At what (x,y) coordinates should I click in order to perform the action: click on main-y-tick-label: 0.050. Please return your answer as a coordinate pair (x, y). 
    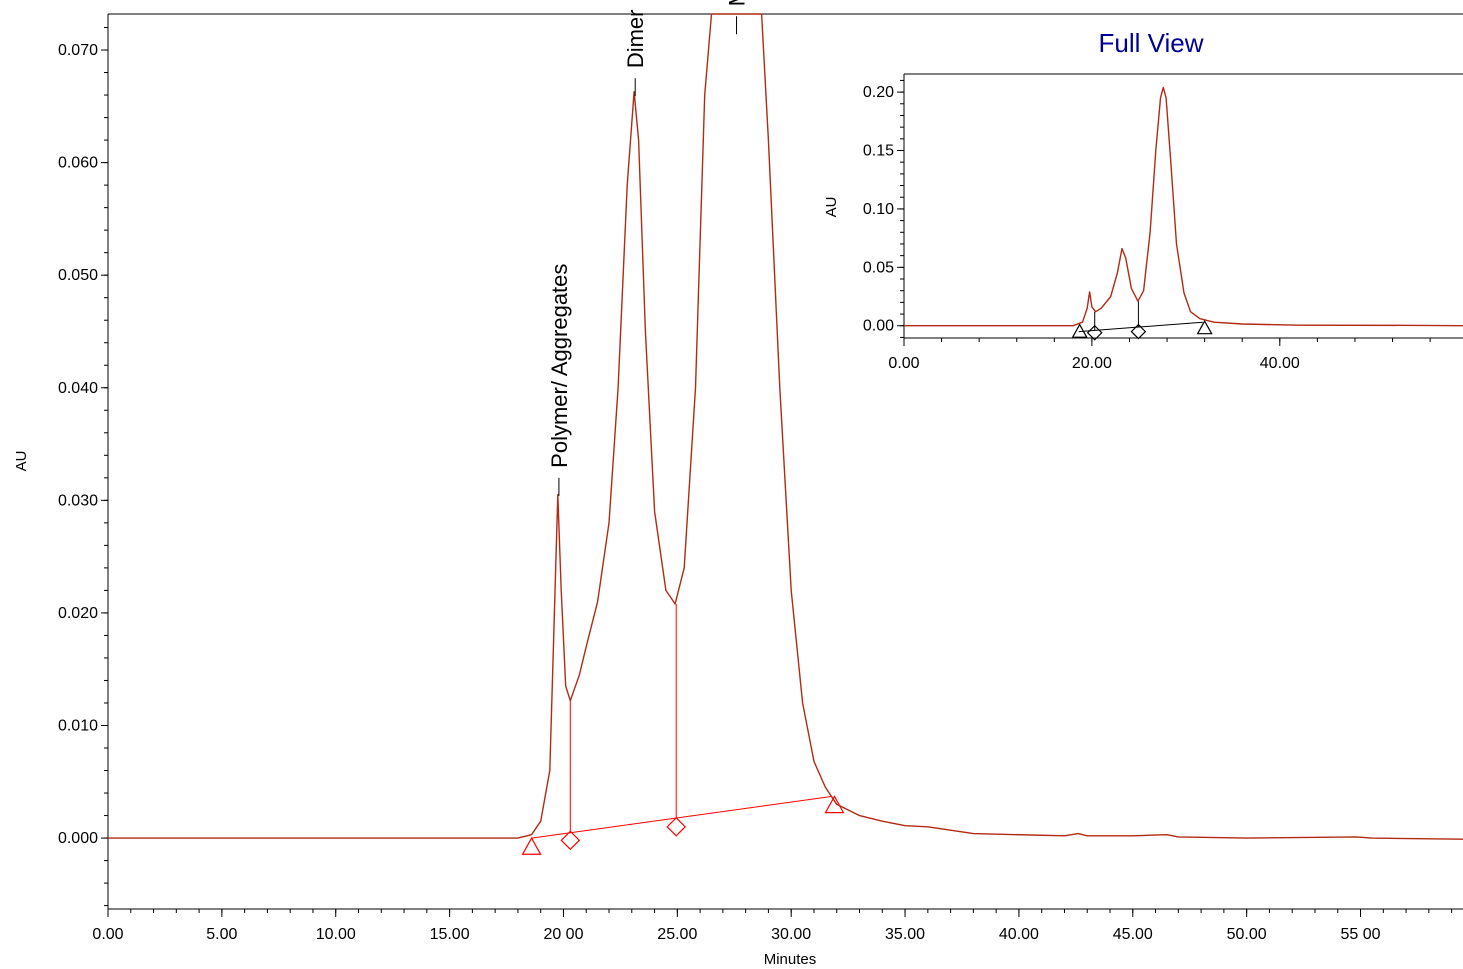
    Looking at the image, I should click on (78, 275).